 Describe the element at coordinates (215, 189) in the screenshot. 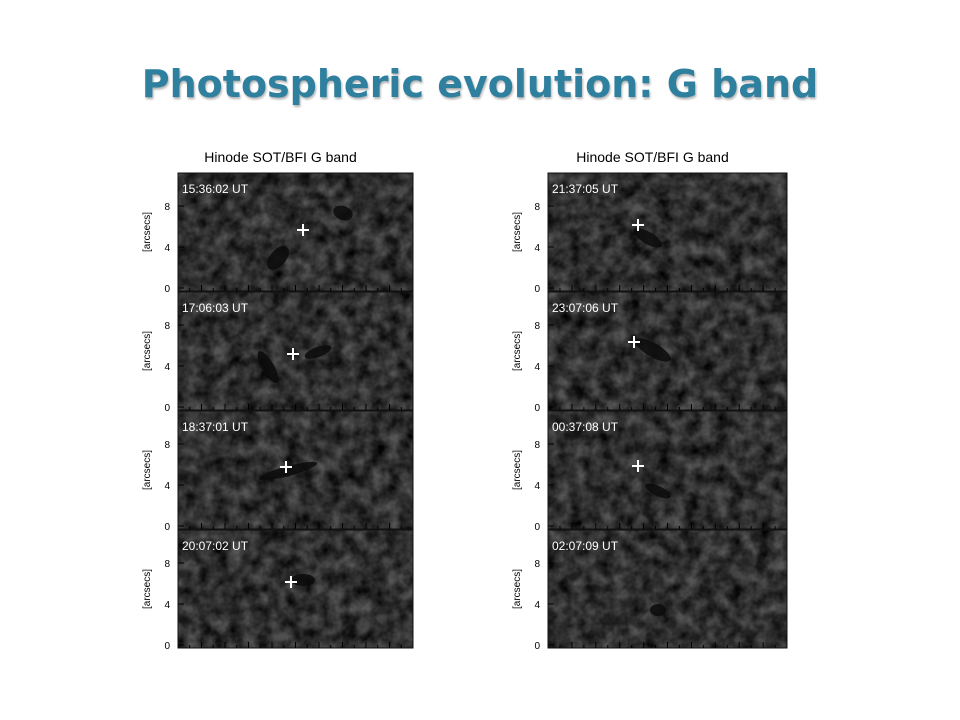

I see `timestamp: 15:36:02 UT` at that location.